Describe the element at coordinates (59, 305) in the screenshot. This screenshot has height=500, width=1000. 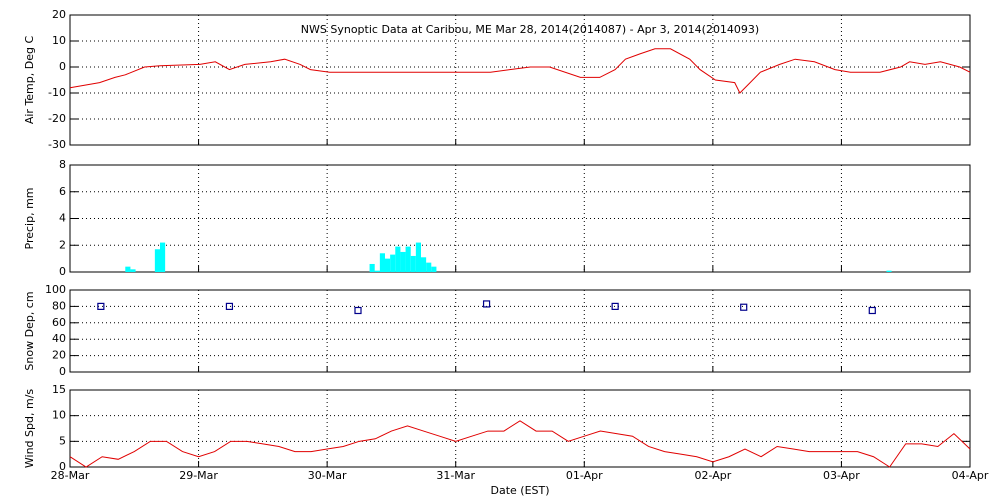
I see `y-tick-label: 80` at that location.